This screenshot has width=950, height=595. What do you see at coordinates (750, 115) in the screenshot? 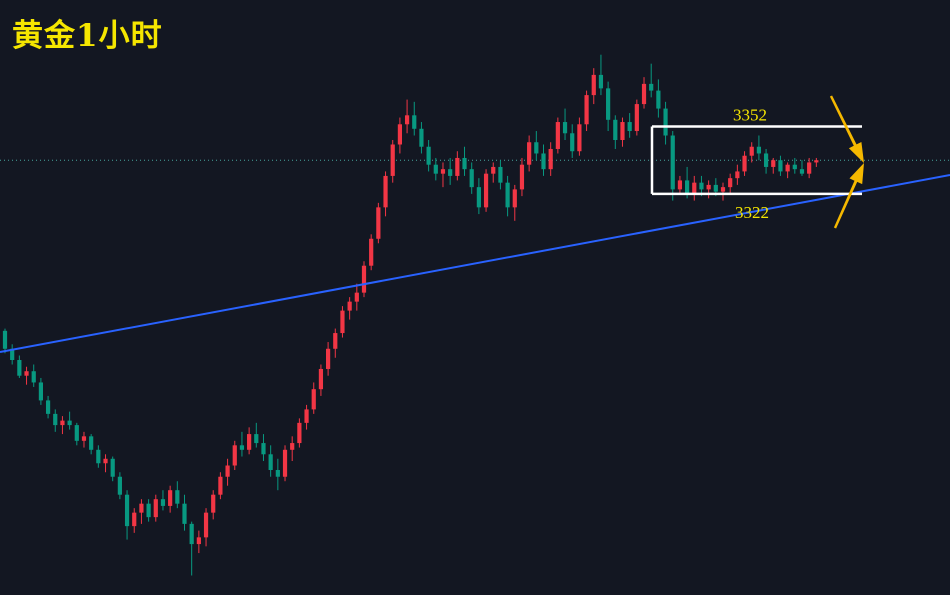
I see `range-upper-label: 3352` at bounding box center [750, 115].